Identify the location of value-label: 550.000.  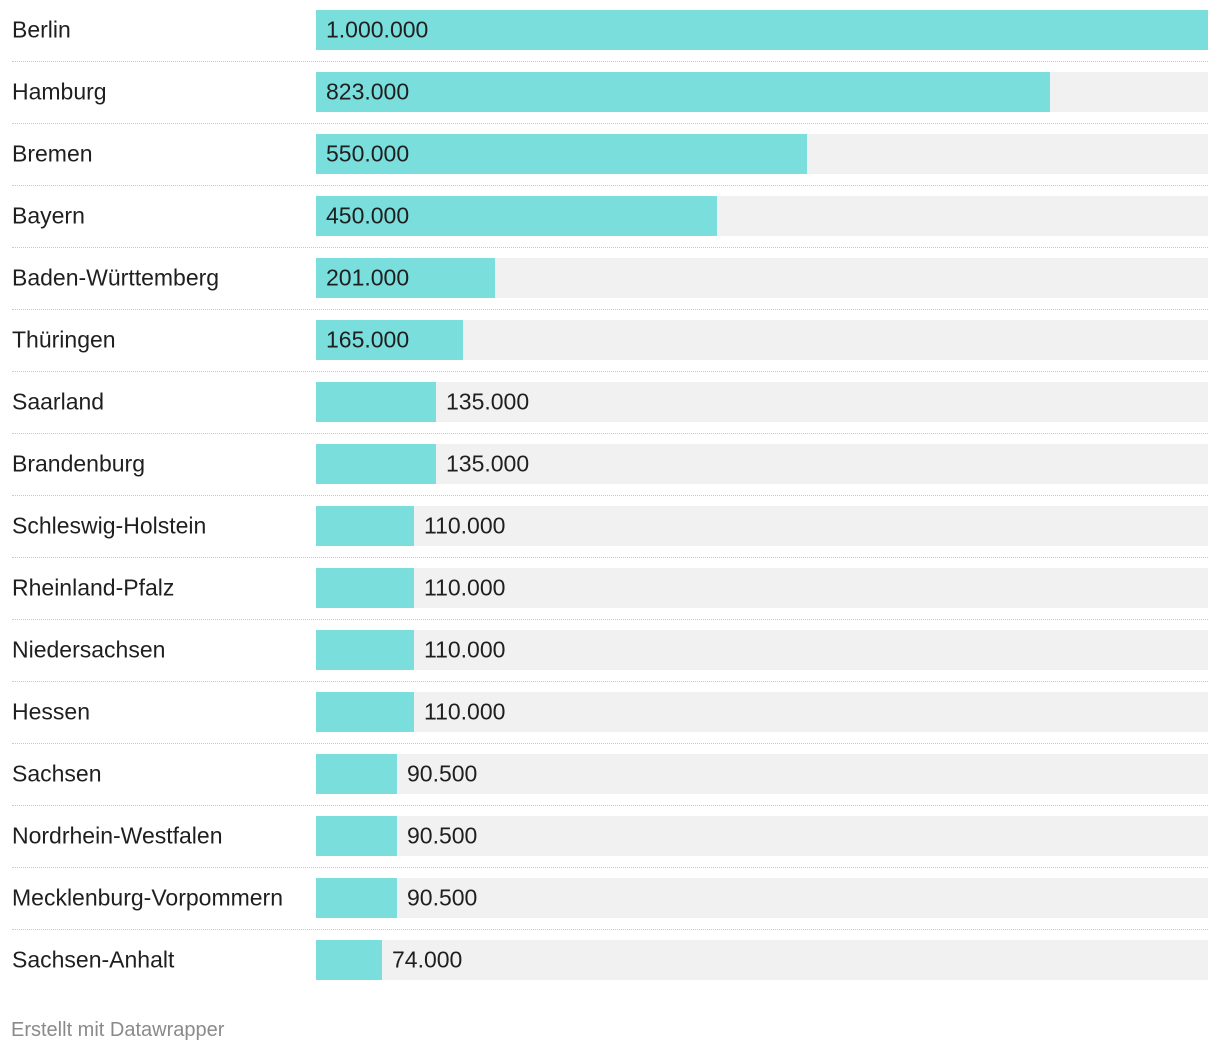
(368, 153).